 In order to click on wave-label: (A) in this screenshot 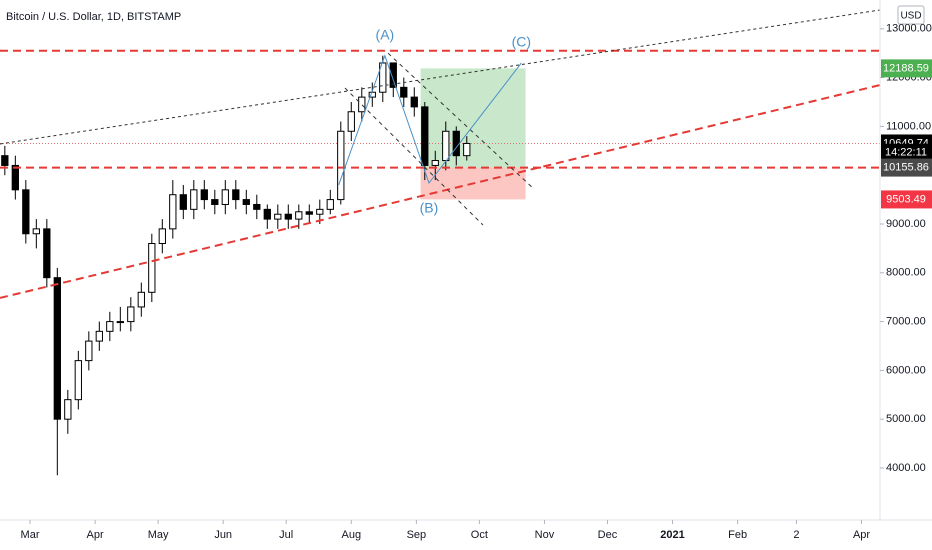, I will do `click(385, 34)`.